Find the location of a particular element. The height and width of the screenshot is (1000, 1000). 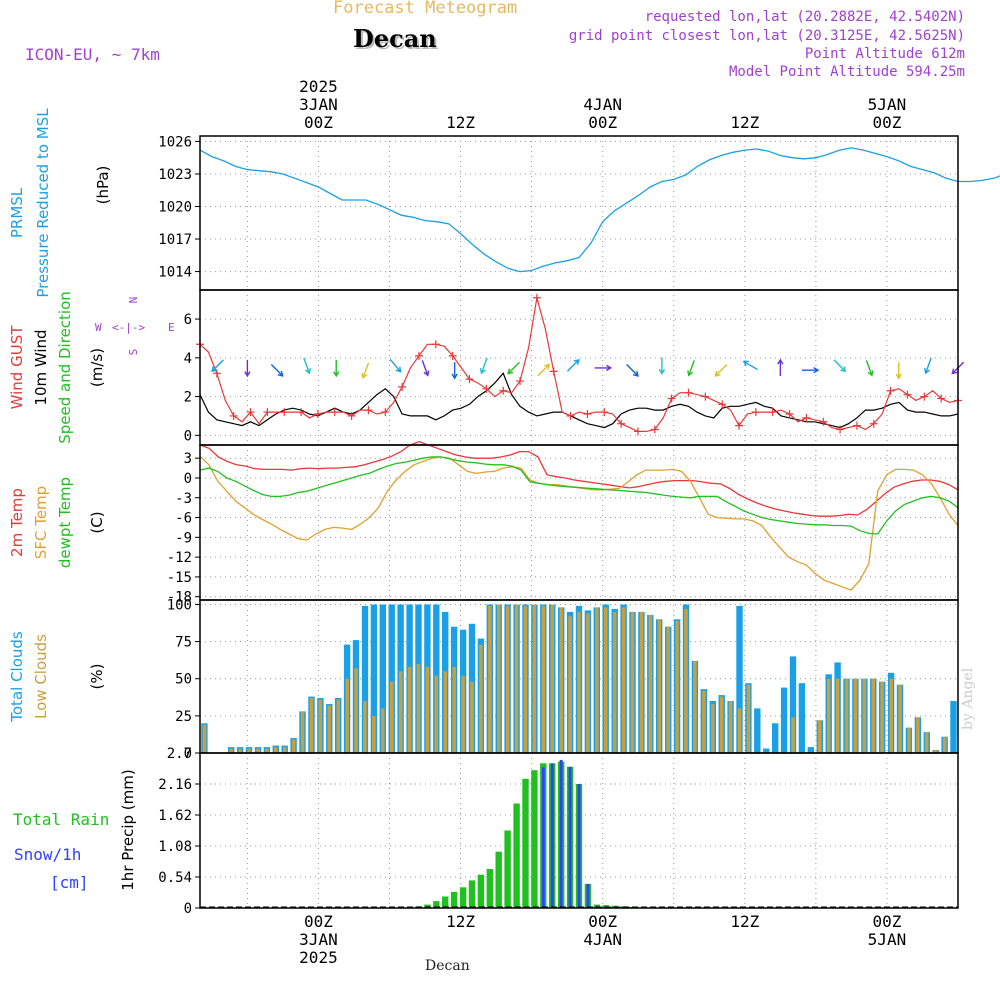

gust-line is located at coordinates (579, 364).